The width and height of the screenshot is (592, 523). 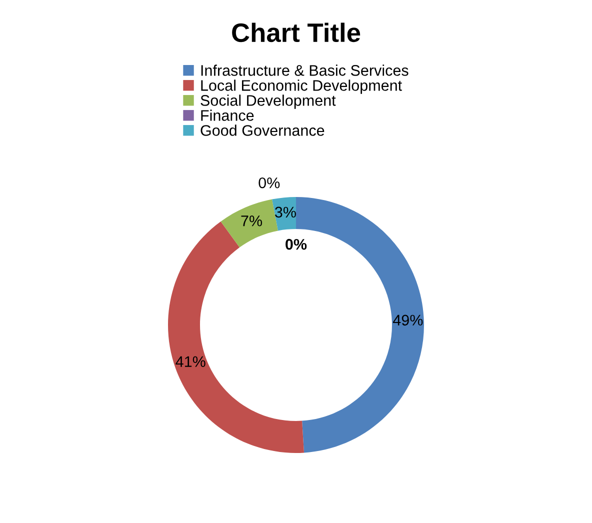 What do you see at coordinates (285, 212) in the screenshot?
I see `data-label: 3%` at bounding box center [285, 212].